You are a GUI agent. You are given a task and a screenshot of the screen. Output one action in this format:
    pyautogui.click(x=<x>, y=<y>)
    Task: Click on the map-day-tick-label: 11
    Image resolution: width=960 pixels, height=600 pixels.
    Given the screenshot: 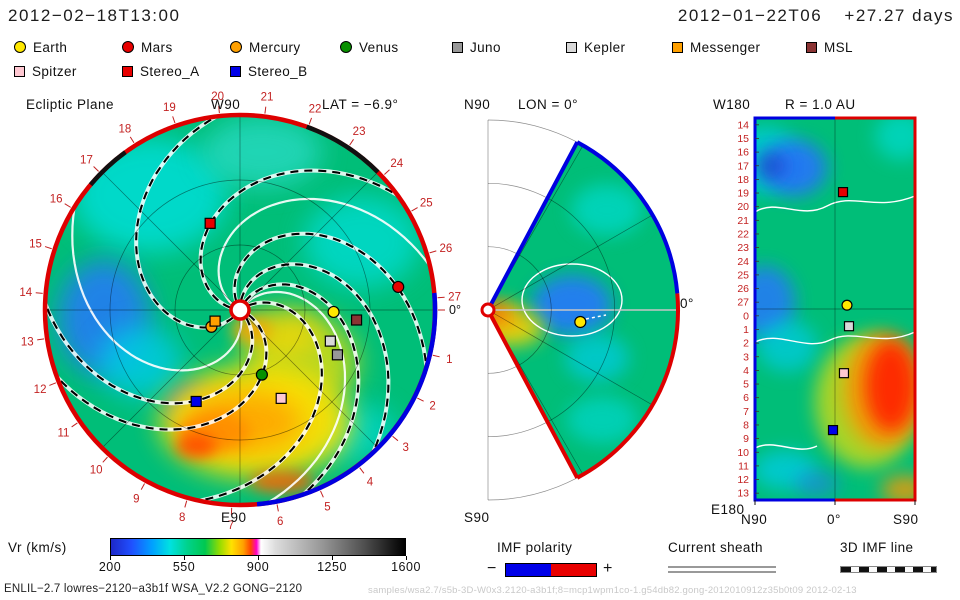 What is the action you would take?
    pyautogui.click(x=743, y=466)
    